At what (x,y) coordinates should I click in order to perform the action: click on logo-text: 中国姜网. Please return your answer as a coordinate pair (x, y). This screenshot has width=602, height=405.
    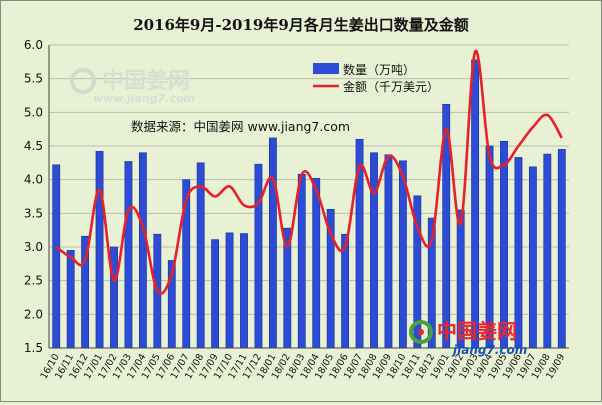
    Looking at the image, I should click on (477, 331).